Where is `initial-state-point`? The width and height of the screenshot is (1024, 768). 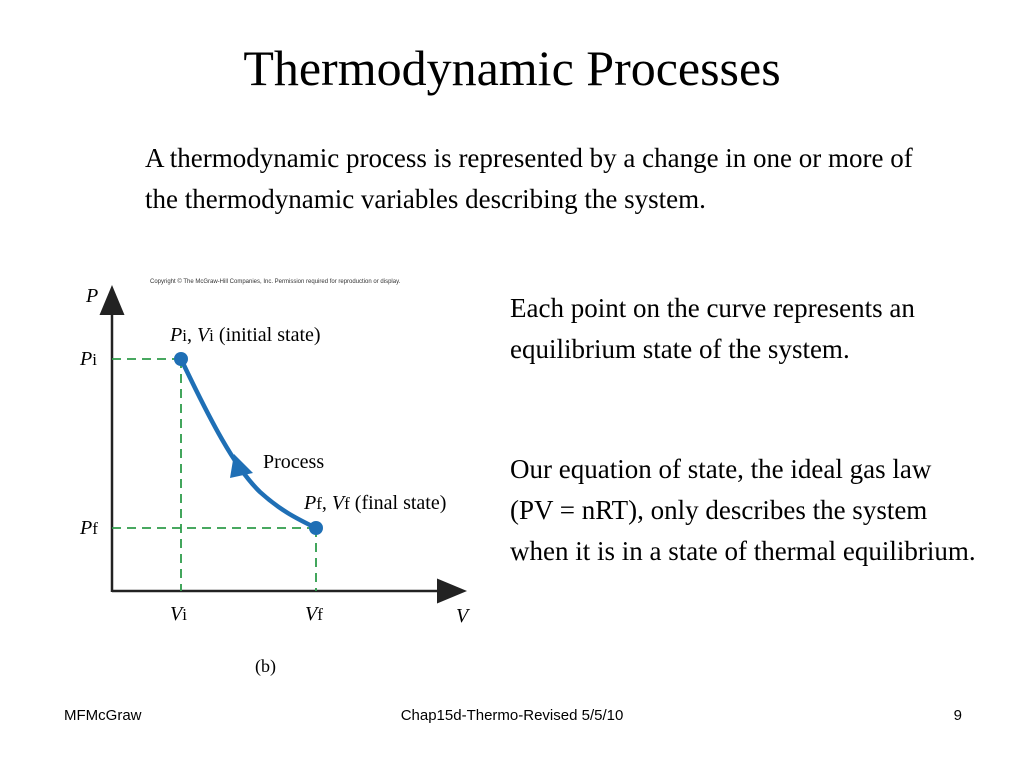 initial-state-point is located at coordinates (181, 359).